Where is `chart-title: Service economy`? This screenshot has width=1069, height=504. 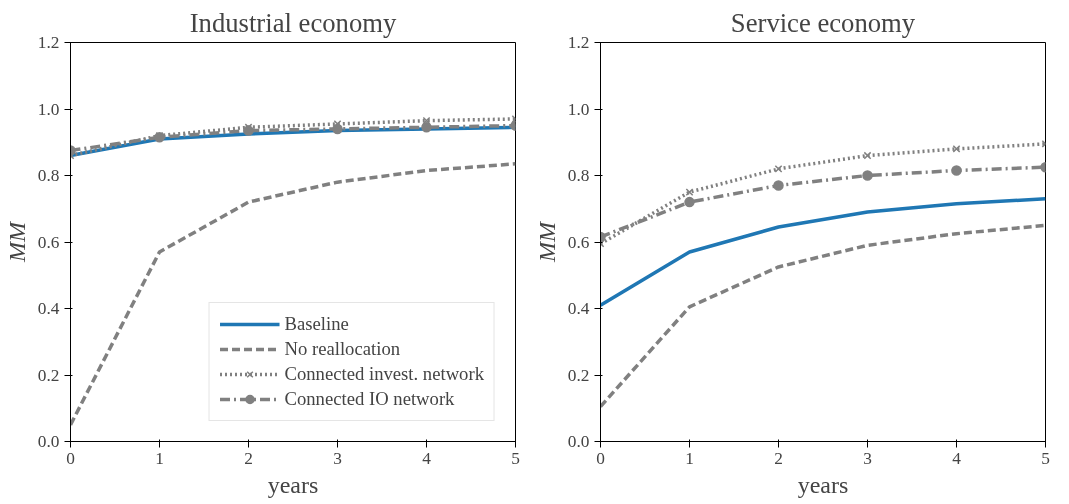 chart-title: Service economy is located at coordinates (823, 22).